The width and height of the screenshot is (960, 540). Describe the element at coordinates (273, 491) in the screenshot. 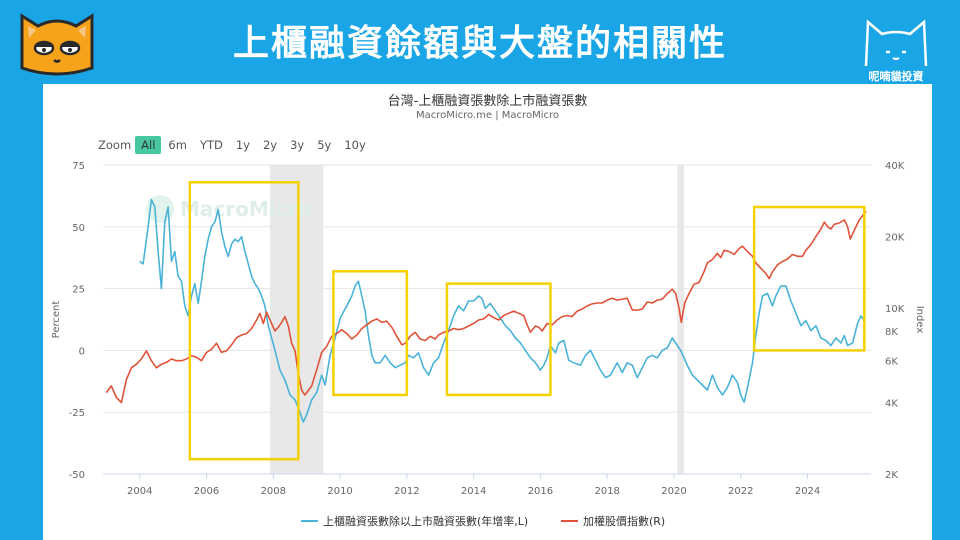

I see `x-tick-label: 2008` at that location.